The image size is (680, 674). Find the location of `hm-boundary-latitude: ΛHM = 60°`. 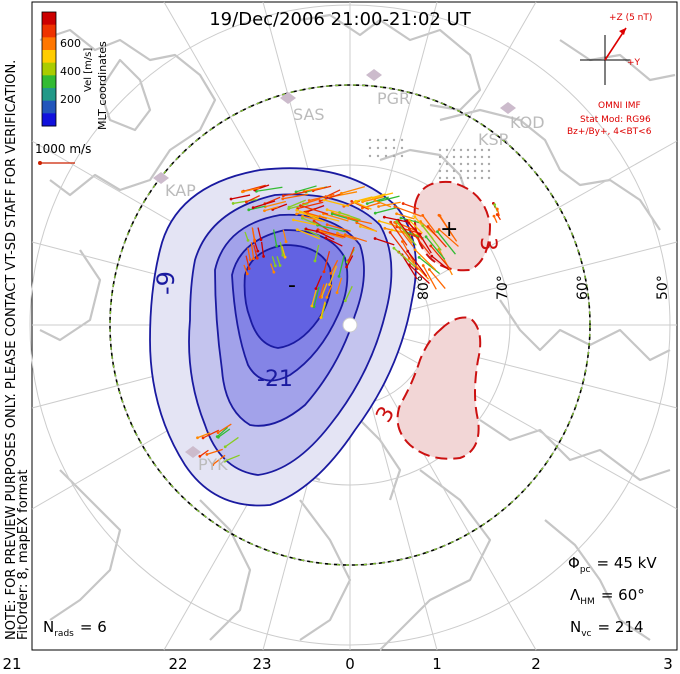

hm-boundary-latitude: ΛHM = 60° is located at coordinates (607, 596).